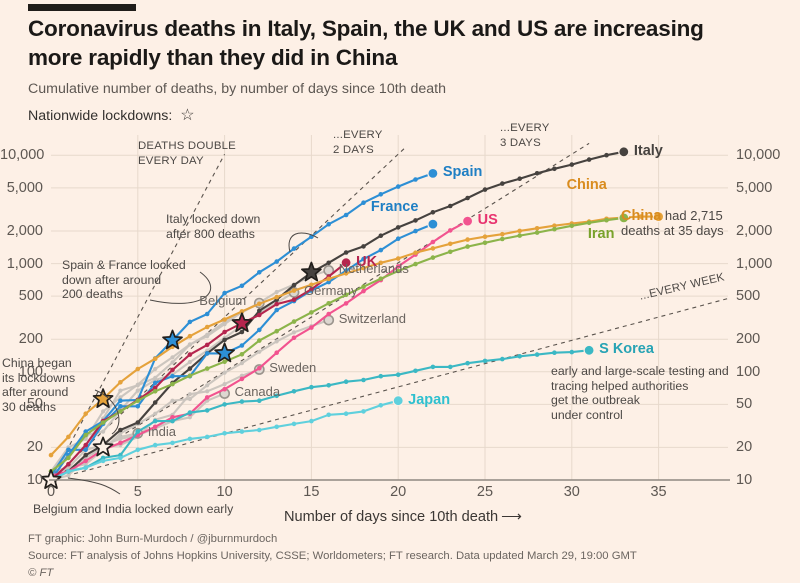 The width and height of the screenshot is (800, 583). What do you see at coordinates (213, 226) in the screenshot?
I see `annotation-italy-lockdown: Italy locked down after 800 deaths` at bounding box center [213, 226].